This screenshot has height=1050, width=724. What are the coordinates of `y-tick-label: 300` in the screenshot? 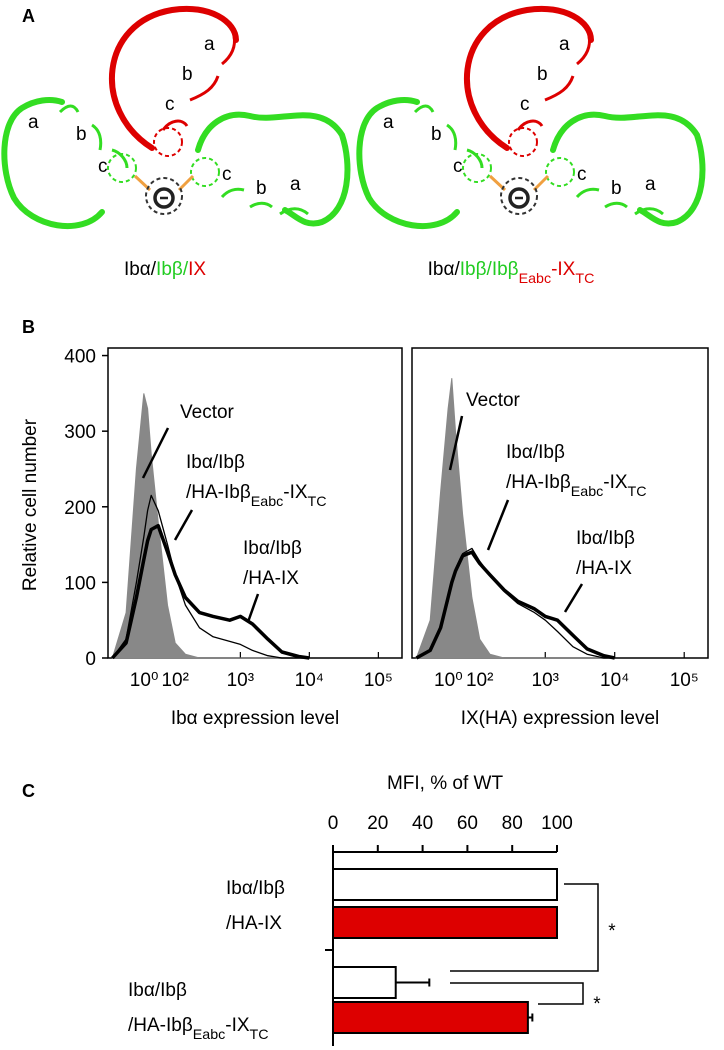 It's located at (80, 432).